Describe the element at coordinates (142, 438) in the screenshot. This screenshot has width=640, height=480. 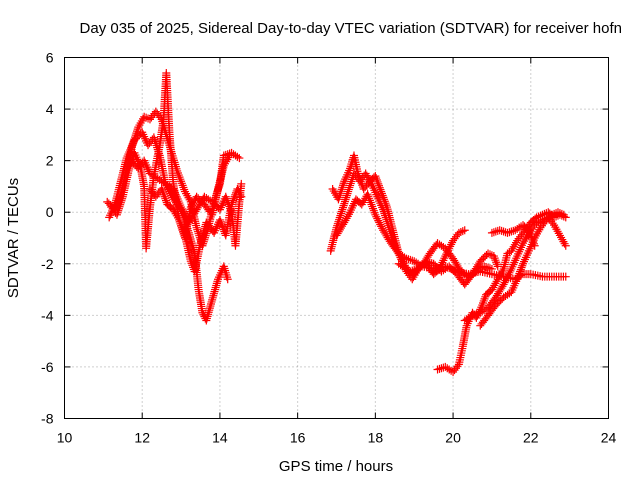
I see `x-tick-label: 12` at that location.